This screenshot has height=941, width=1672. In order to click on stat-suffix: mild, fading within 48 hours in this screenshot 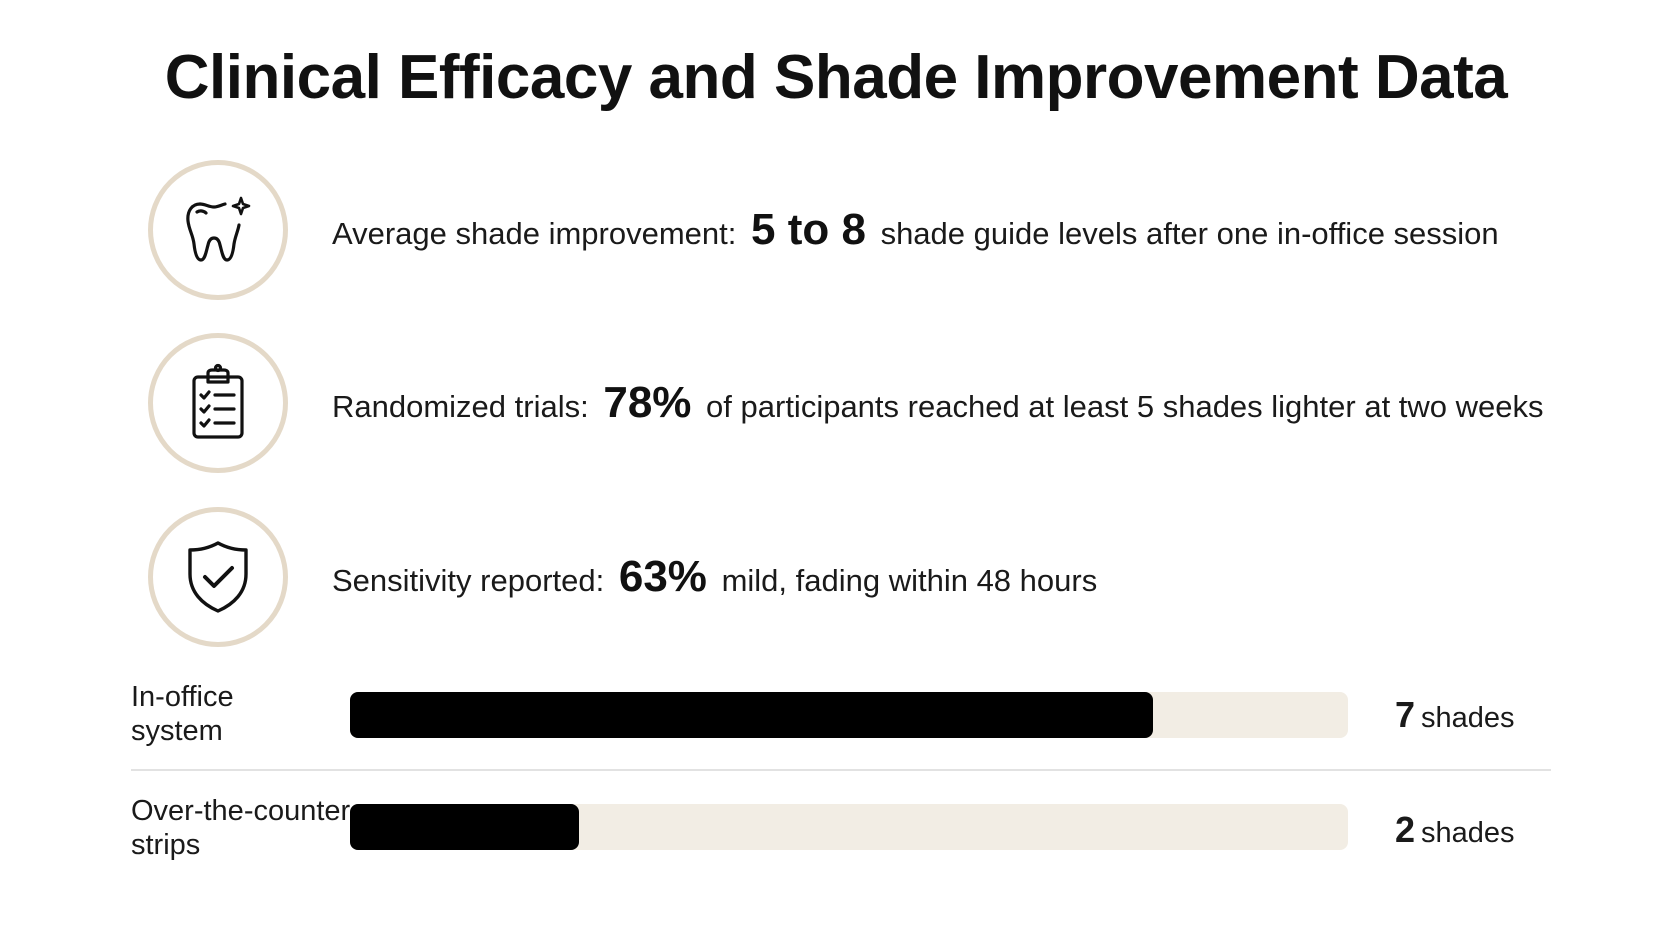, I will do `click(909, 580)`.